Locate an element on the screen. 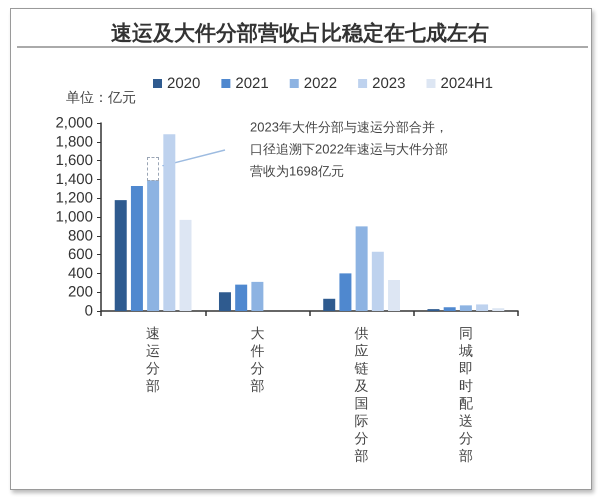  y-tick-label: 1,400 is located at coordinates (74, 179).